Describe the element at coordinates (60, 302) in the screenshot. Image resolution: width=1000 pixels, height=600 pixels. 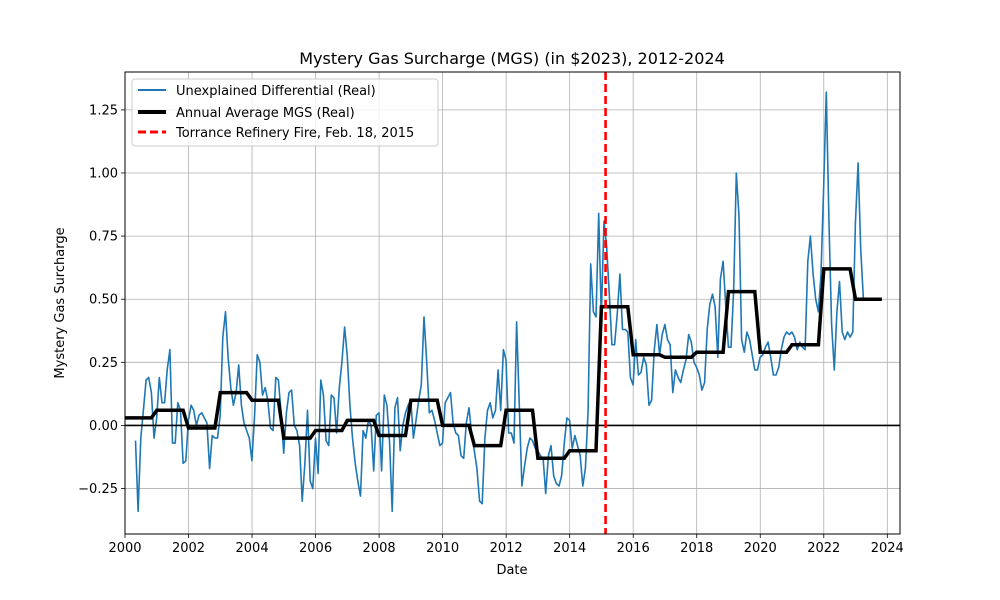
I see `y-axis-title: Mystery Gas Surcharge` at that location.